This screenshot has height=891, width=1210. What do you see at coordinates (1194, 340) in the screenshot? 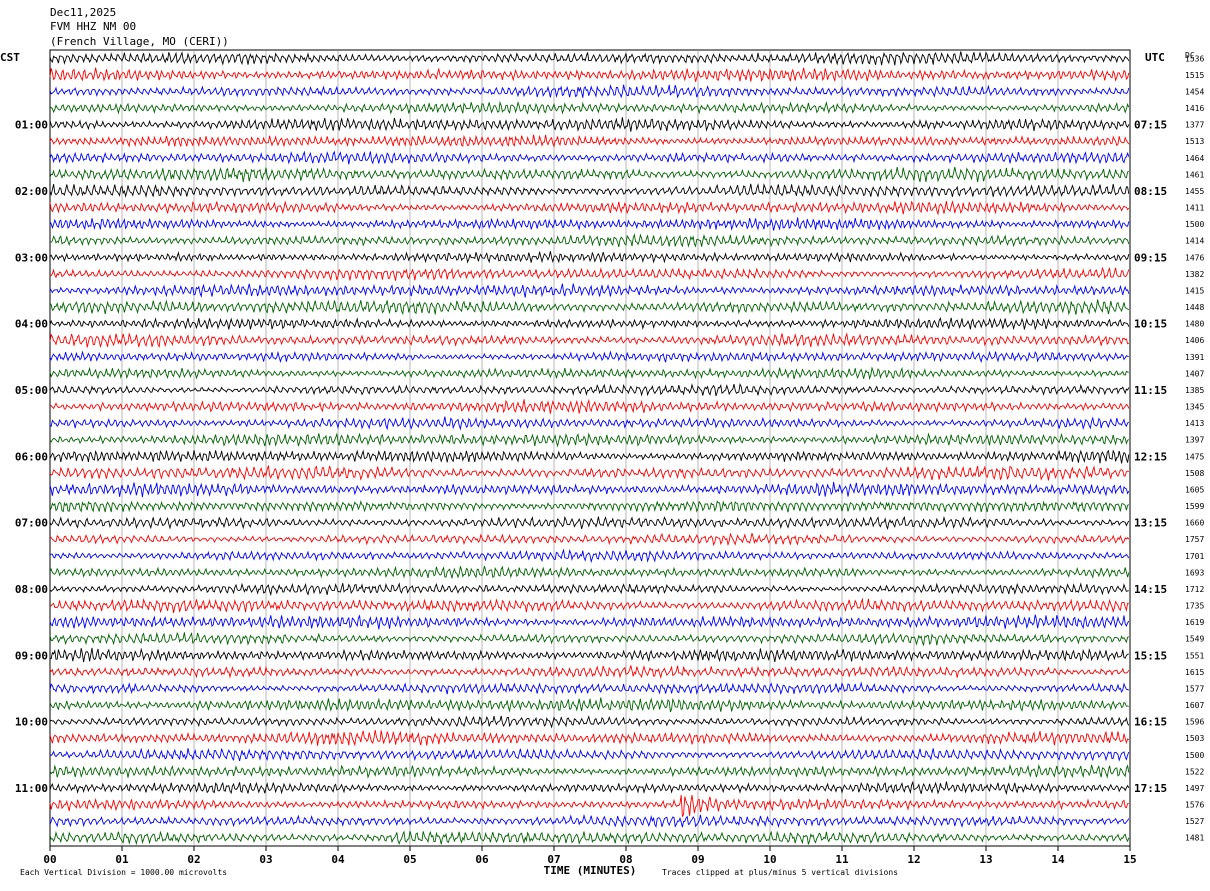
I see `dc-value: 1406` at bounding box center [1194, 340].